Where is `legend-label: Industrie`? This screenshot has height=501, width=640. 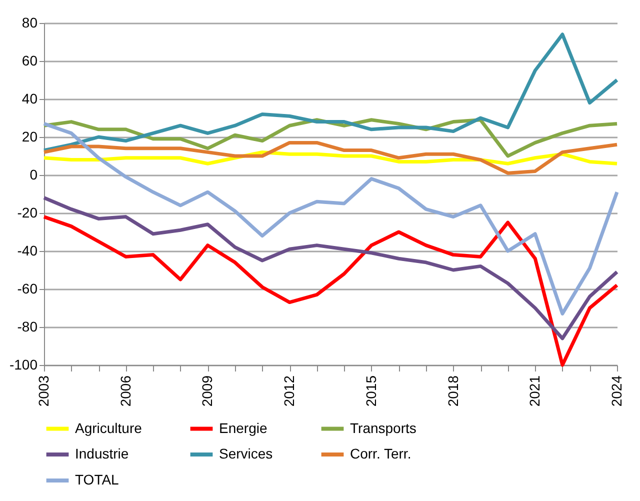
legend-label: Industrie is located at coordinates (102, 454).